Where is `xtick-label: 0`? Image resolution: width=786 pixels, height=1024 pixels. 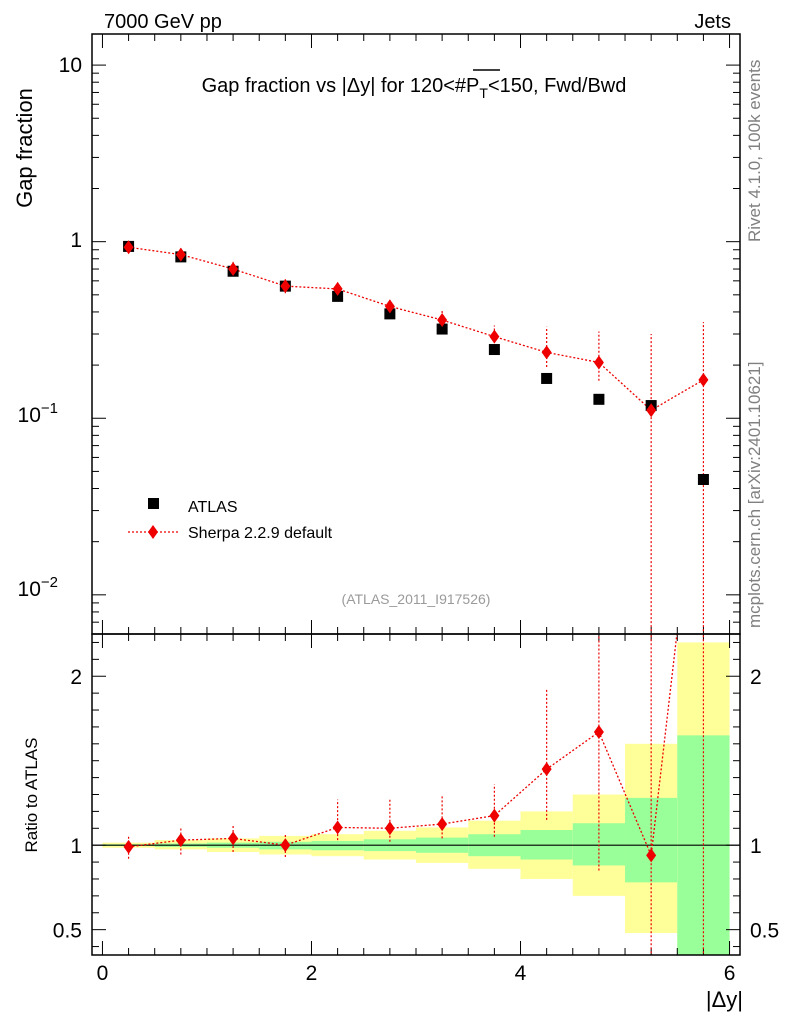 xtick-label: 0 is located at coordinates (103, 973).